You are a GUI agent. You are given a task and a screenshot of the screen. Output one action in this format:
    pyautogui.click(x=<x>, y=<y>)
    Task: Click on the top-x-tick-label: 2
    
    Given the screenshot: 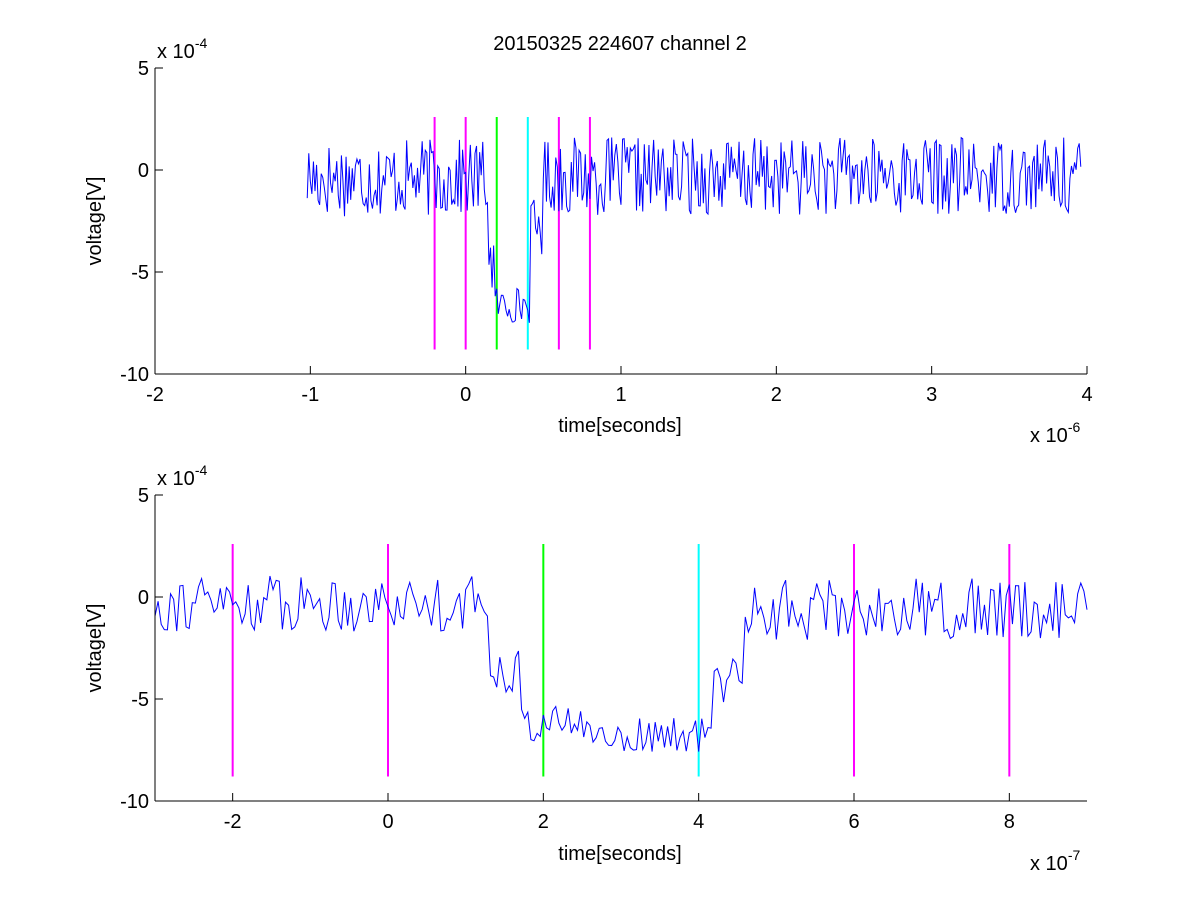 What is the action you would take?
    pyautogui.click(x=776, y=395)
    